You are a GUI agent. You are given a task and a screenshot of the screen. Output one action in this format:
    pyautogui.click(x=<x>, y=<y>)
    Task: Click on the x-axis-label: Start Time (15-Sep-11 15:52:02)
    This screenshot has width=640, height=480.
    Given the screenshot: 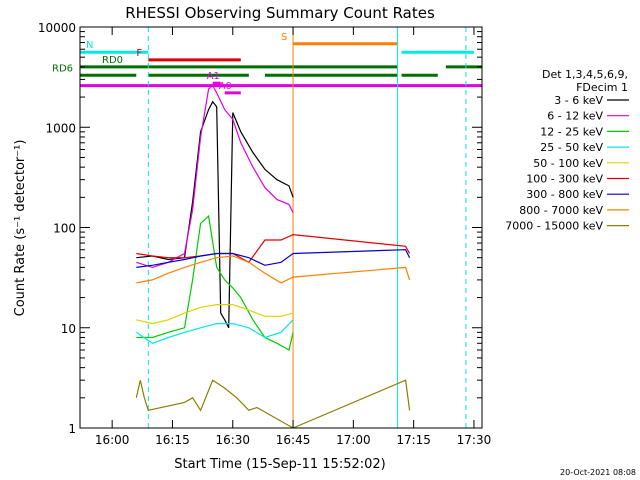 What is the action you would take?
    pyautogui.click(x=279, y=464)
    